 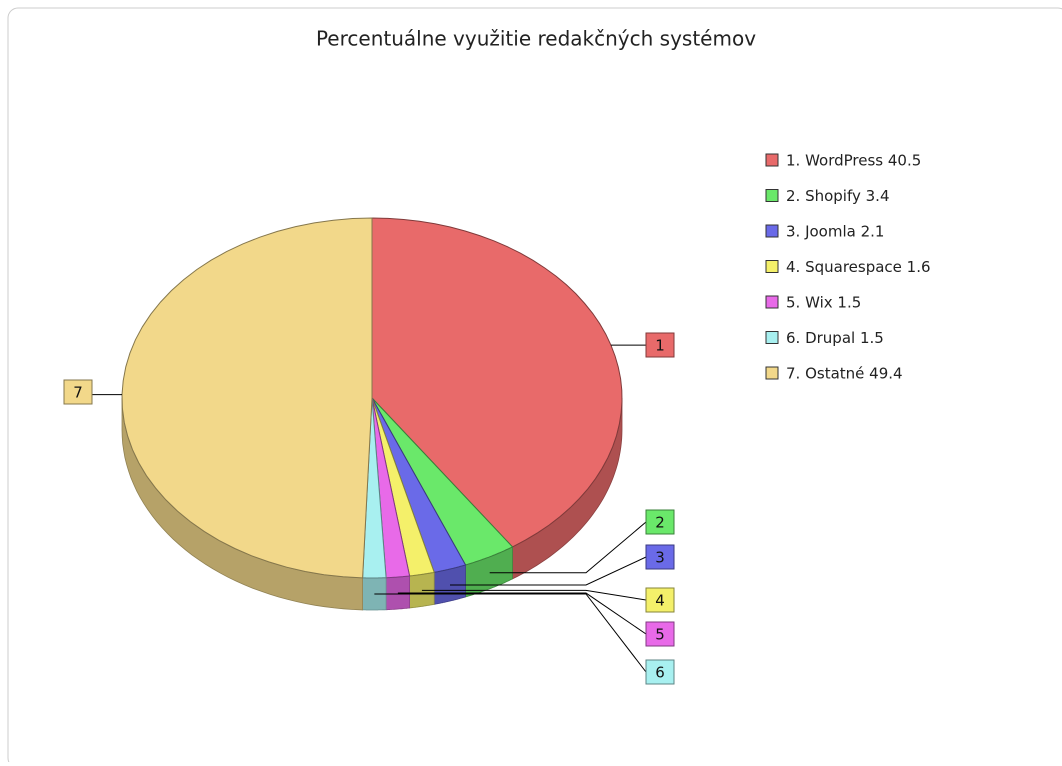 What do you see at coordinates (835, 338) in the screenshot?
I see `legend-label: 6. Drupal 1.5` at bounding box center [835, 338].